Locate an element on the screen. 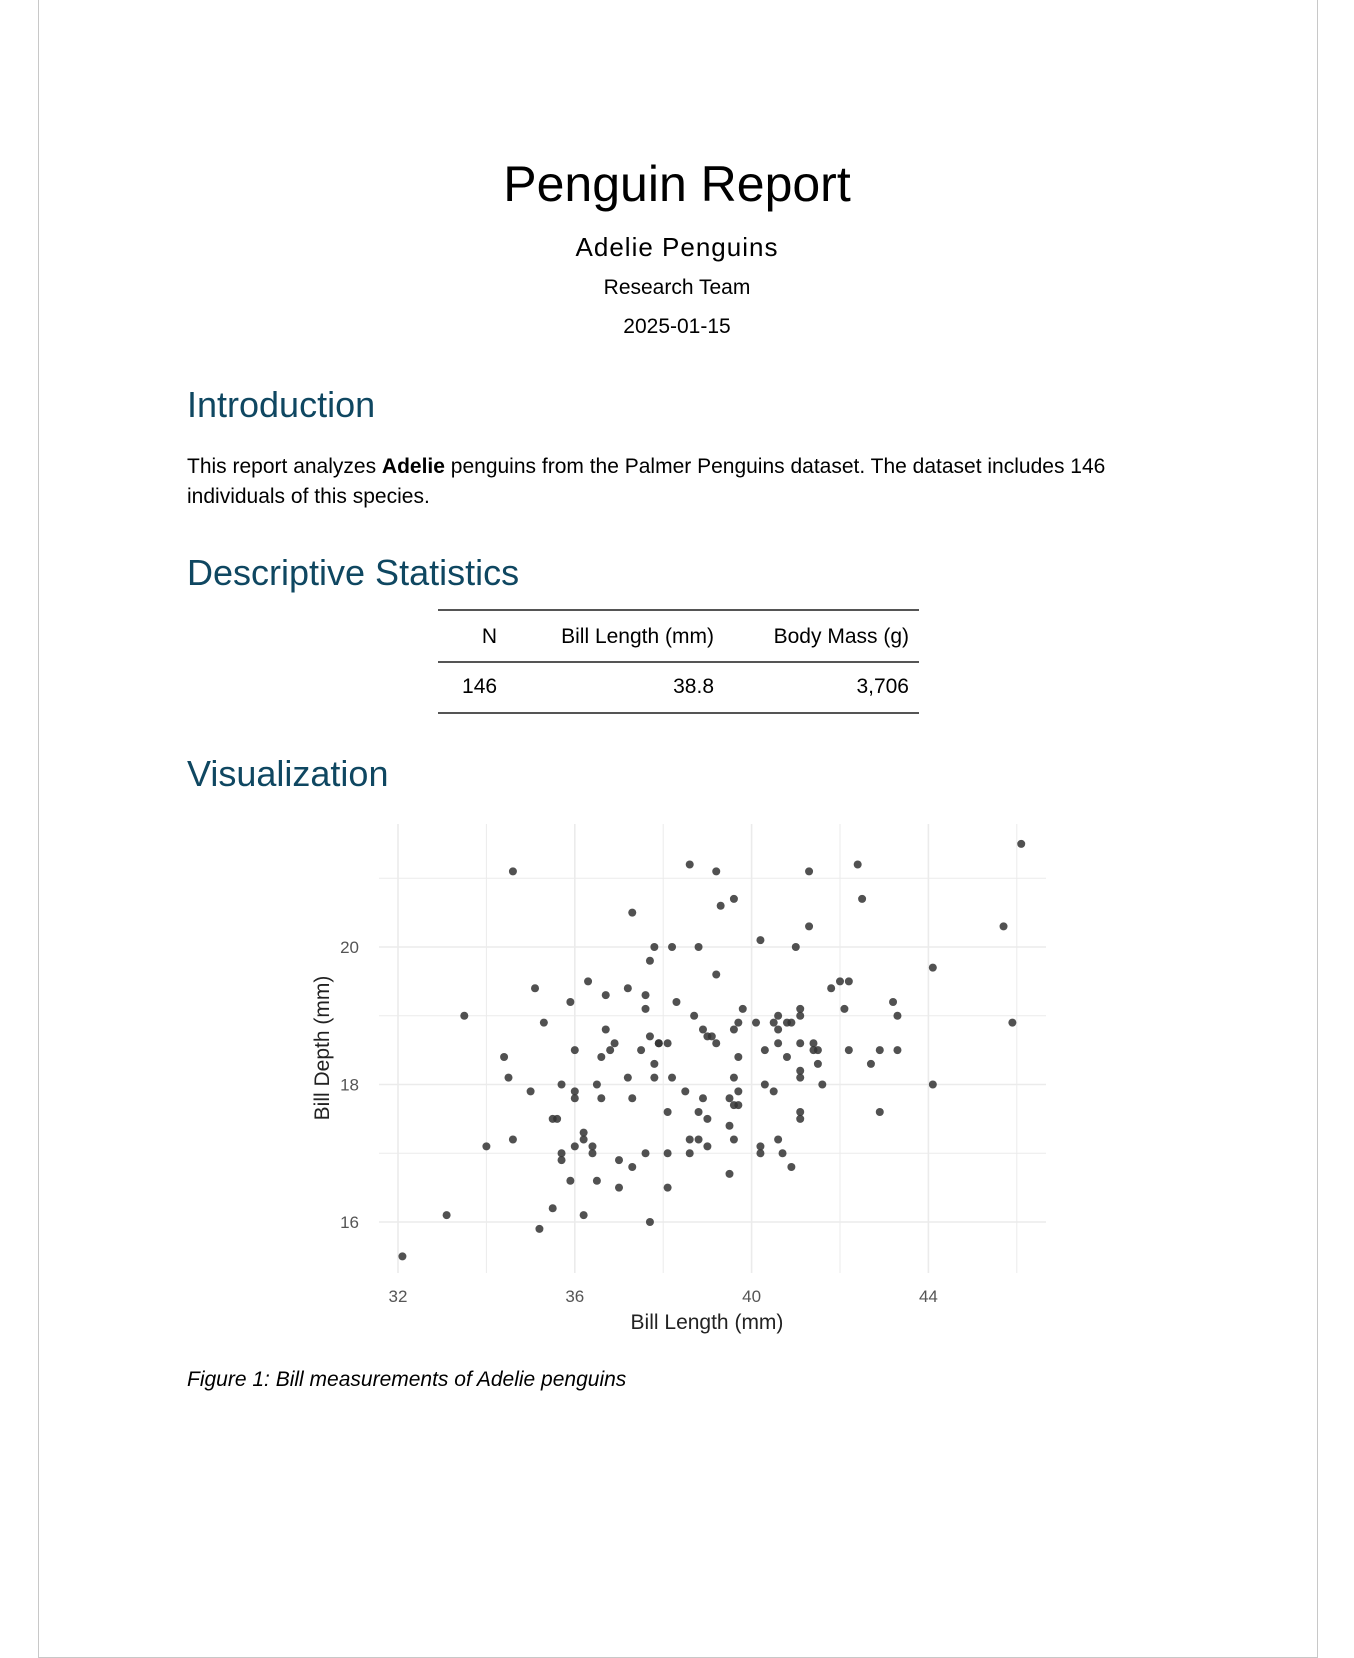  x-axis-label: Bill Length (mm) is located at coordinates (707, 1322).